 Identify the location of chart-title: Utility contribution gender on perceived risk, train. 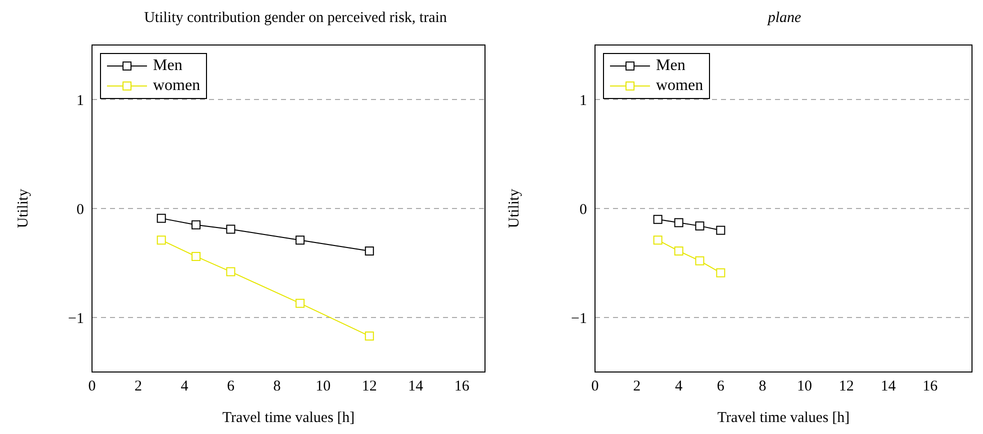
(295, 18).